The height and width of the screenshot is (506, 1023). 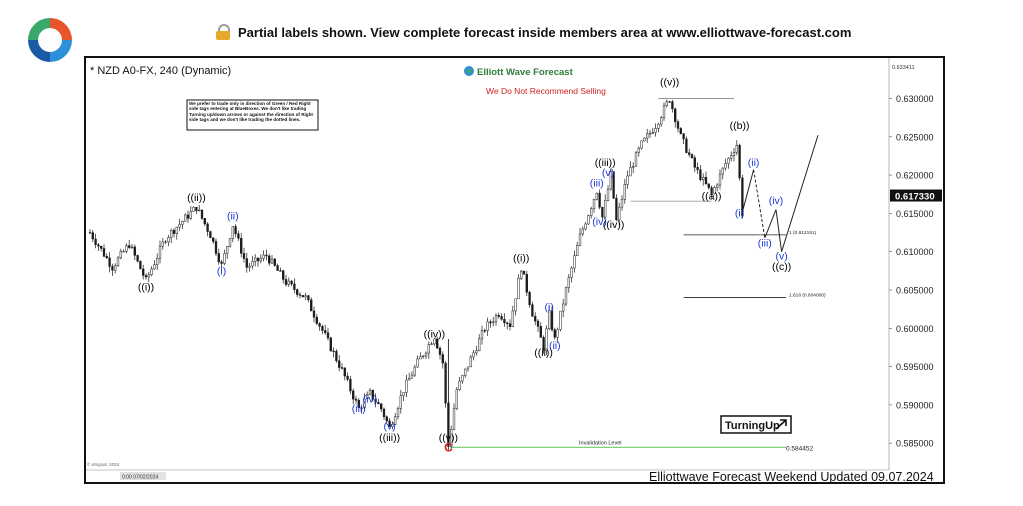 I want to click on y-tick-label: 0.605000, so click(x=915, y=290).